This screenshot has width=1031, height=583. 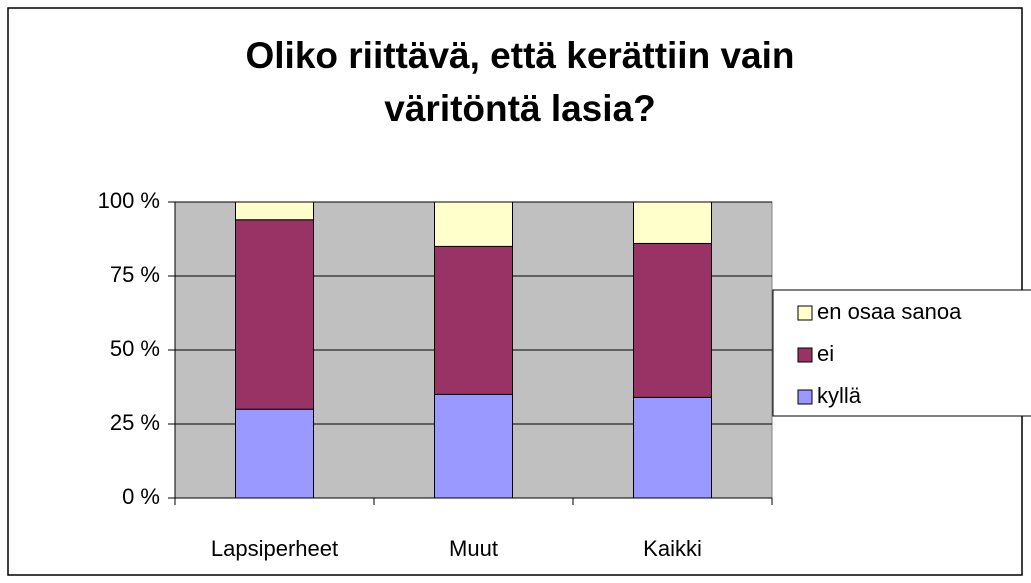 I want to click on y-tick-label: 100 %, so click(x=129, y=200).